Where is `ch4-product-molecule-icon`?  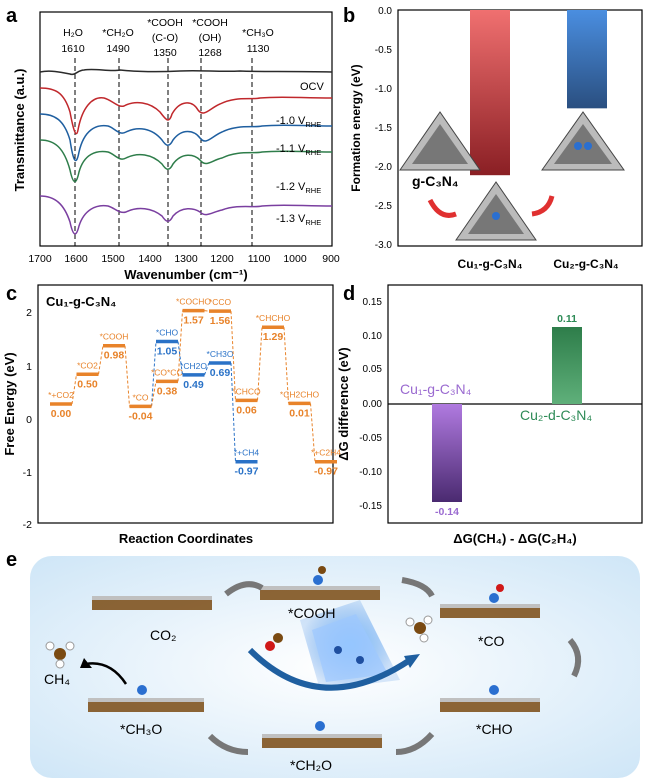 ch4-product-molecule-icon is located at coordinates (60, 655).